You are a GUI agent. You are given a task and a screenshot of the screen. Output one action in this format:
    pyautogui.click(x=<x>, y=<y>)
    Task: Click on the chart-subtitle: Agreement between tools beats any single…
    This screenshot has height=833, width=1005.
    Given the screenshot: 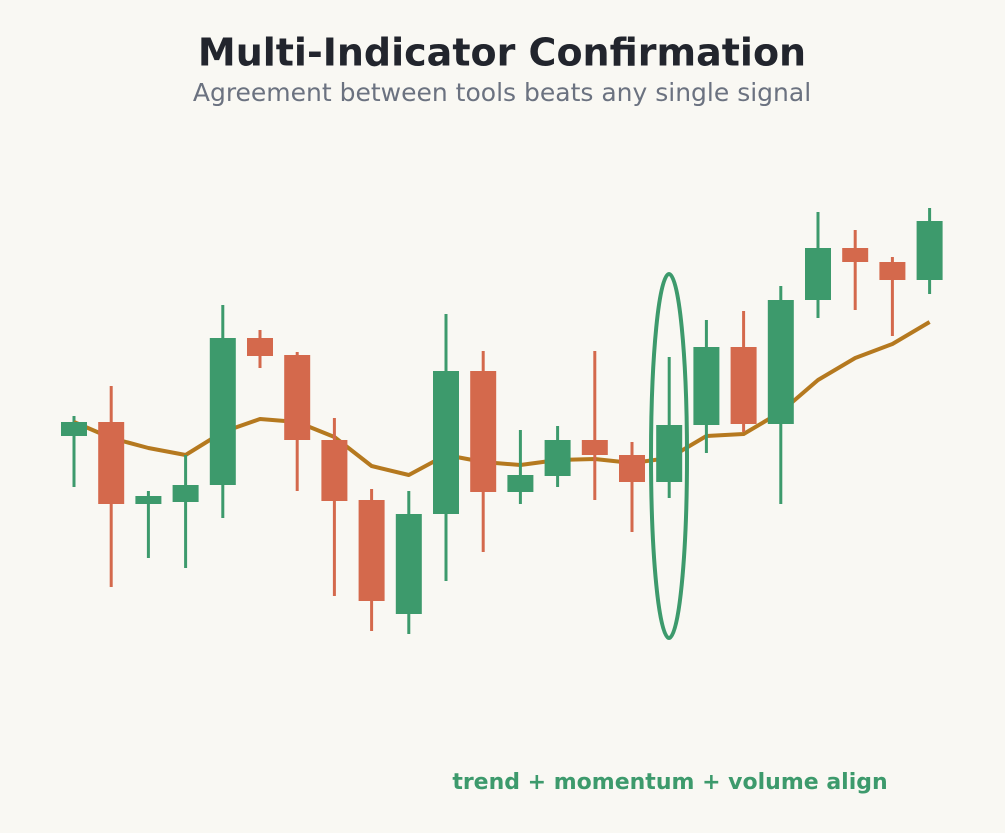 What is the action you would take?
    pyautogui.click(x=502, y=92)
    